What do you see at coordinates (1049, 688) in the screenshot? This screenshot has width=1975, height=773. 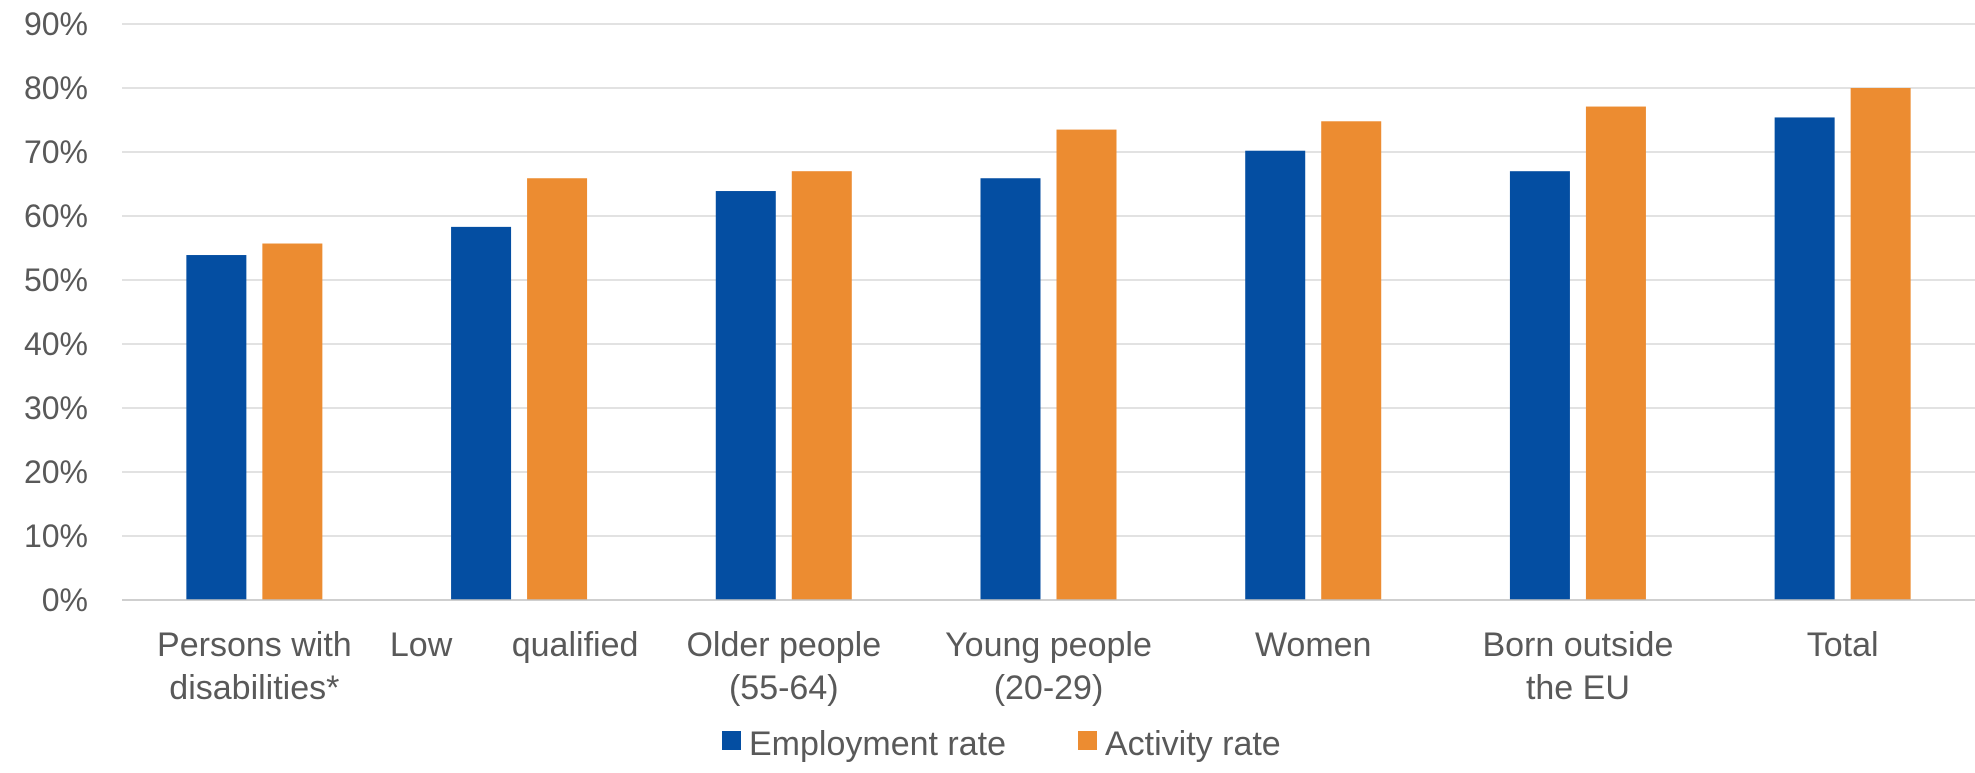 I see `category-label: (20-29)` at bounding box center [1049, 688].